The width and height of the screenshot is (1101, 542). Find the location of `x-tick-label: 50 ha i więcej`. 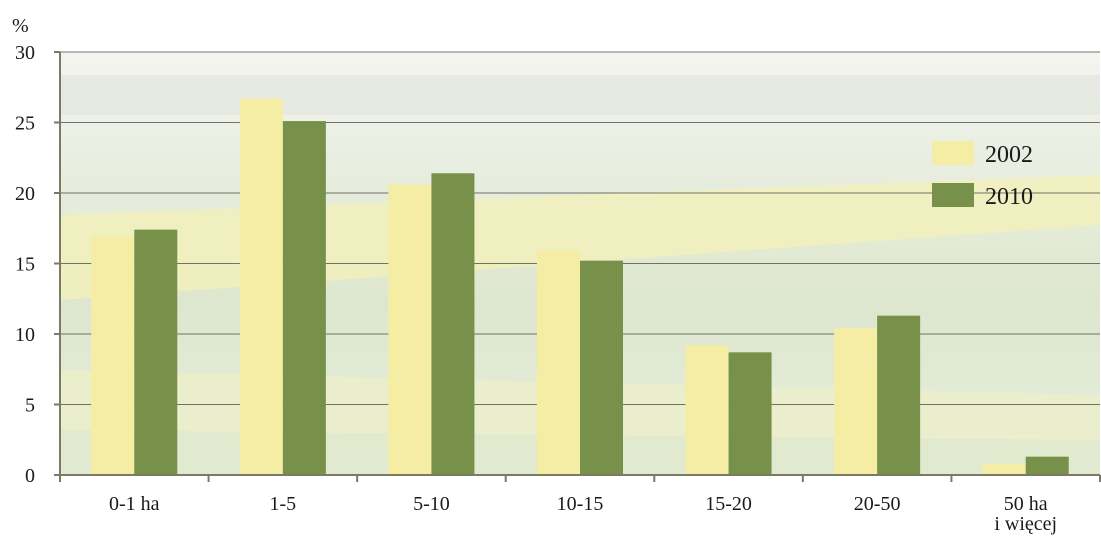

x-tick-label: 50 ha i więcej is located at coordinates (1025, 514).